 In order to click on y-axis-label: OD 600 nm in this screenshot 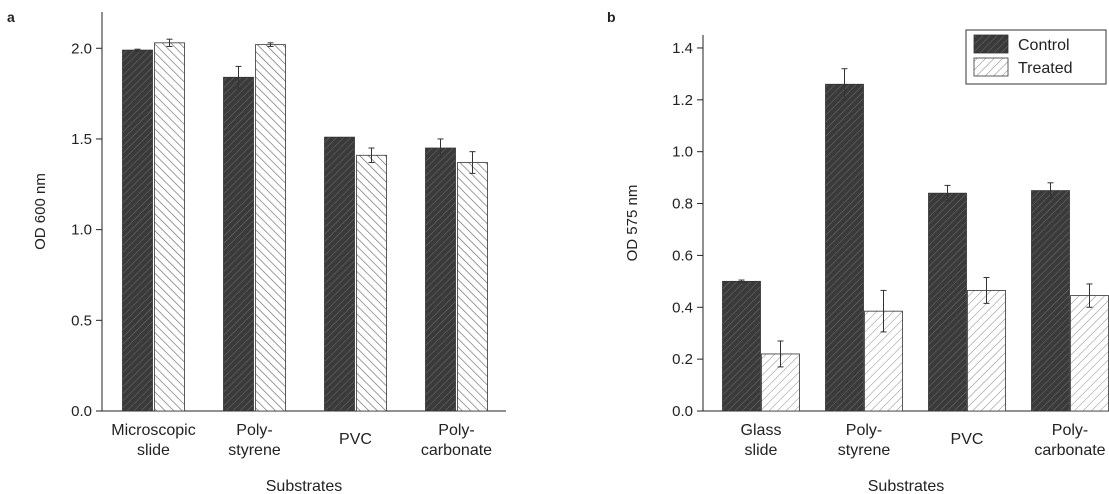, I will do `click(40, 211)`.